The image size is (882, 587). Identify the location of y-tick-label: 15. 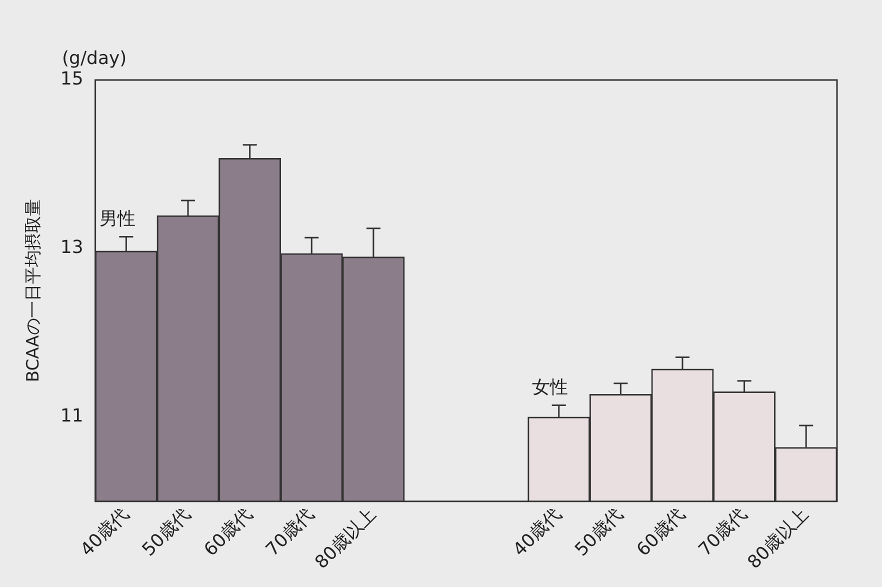
(72, 79).